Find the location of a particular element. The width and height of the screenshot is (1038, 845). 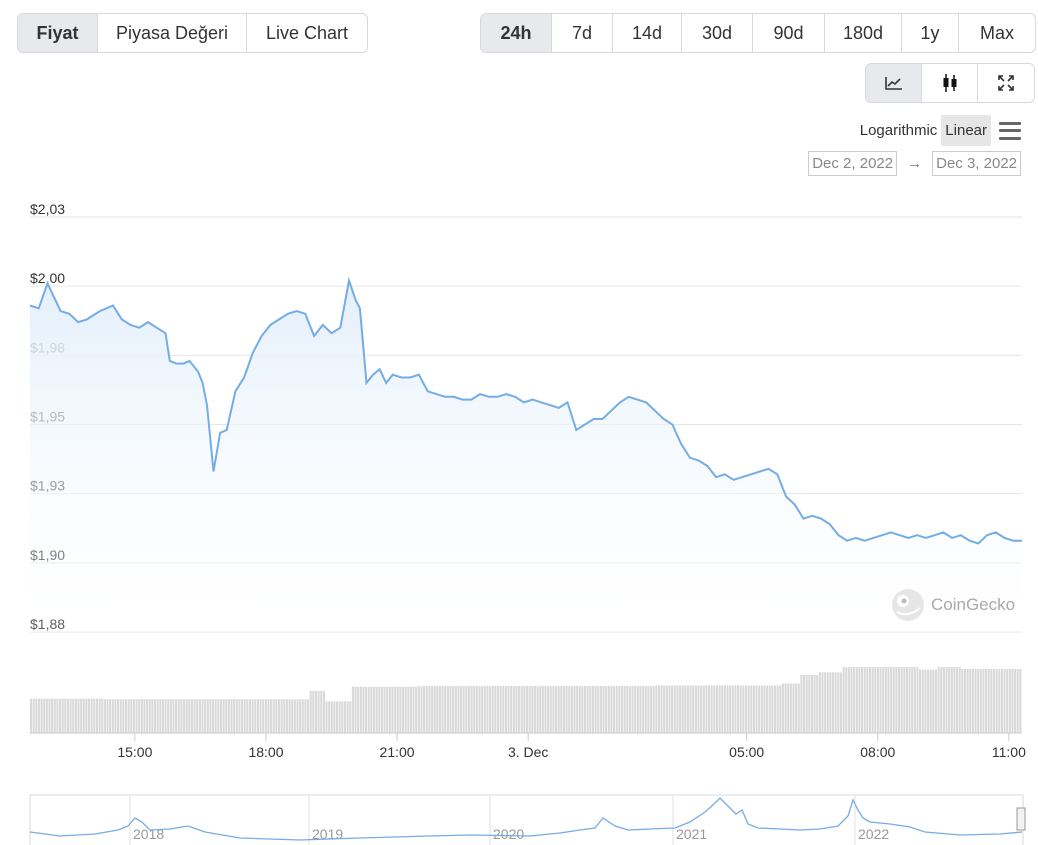

fullscreen-icon is located at coordinates (1006, 83).